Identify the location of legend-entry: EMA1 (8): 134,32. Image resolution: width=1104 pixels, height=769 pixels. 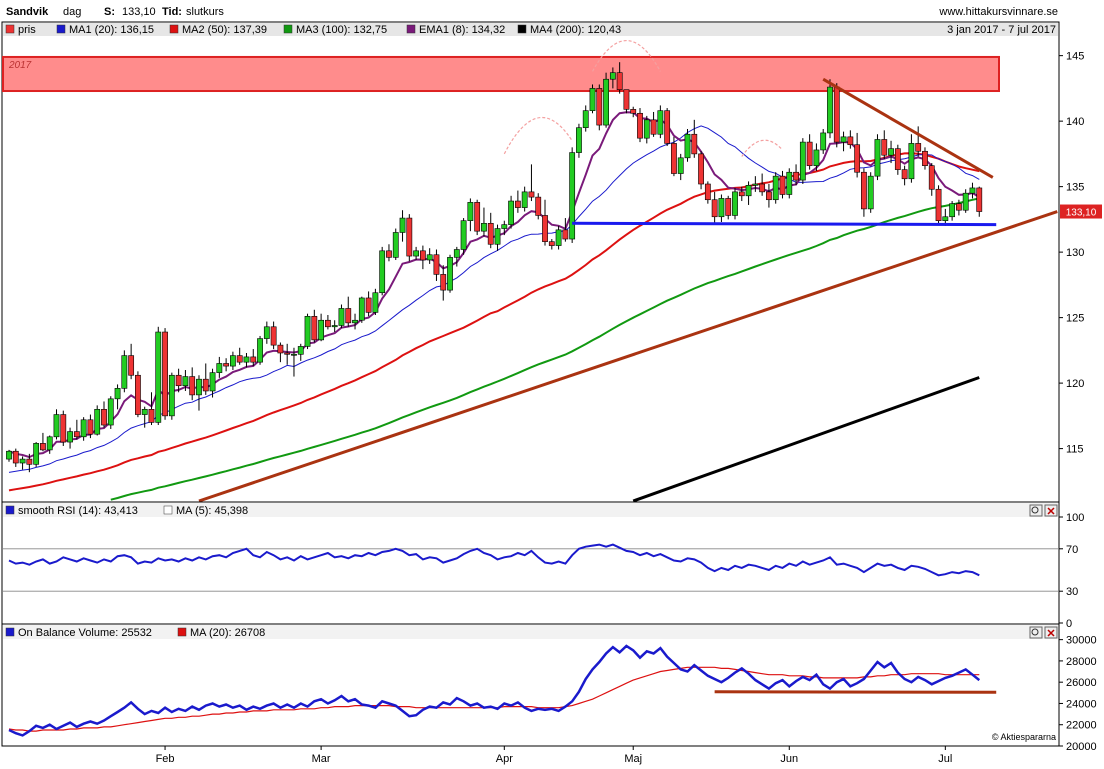
(462, 30).